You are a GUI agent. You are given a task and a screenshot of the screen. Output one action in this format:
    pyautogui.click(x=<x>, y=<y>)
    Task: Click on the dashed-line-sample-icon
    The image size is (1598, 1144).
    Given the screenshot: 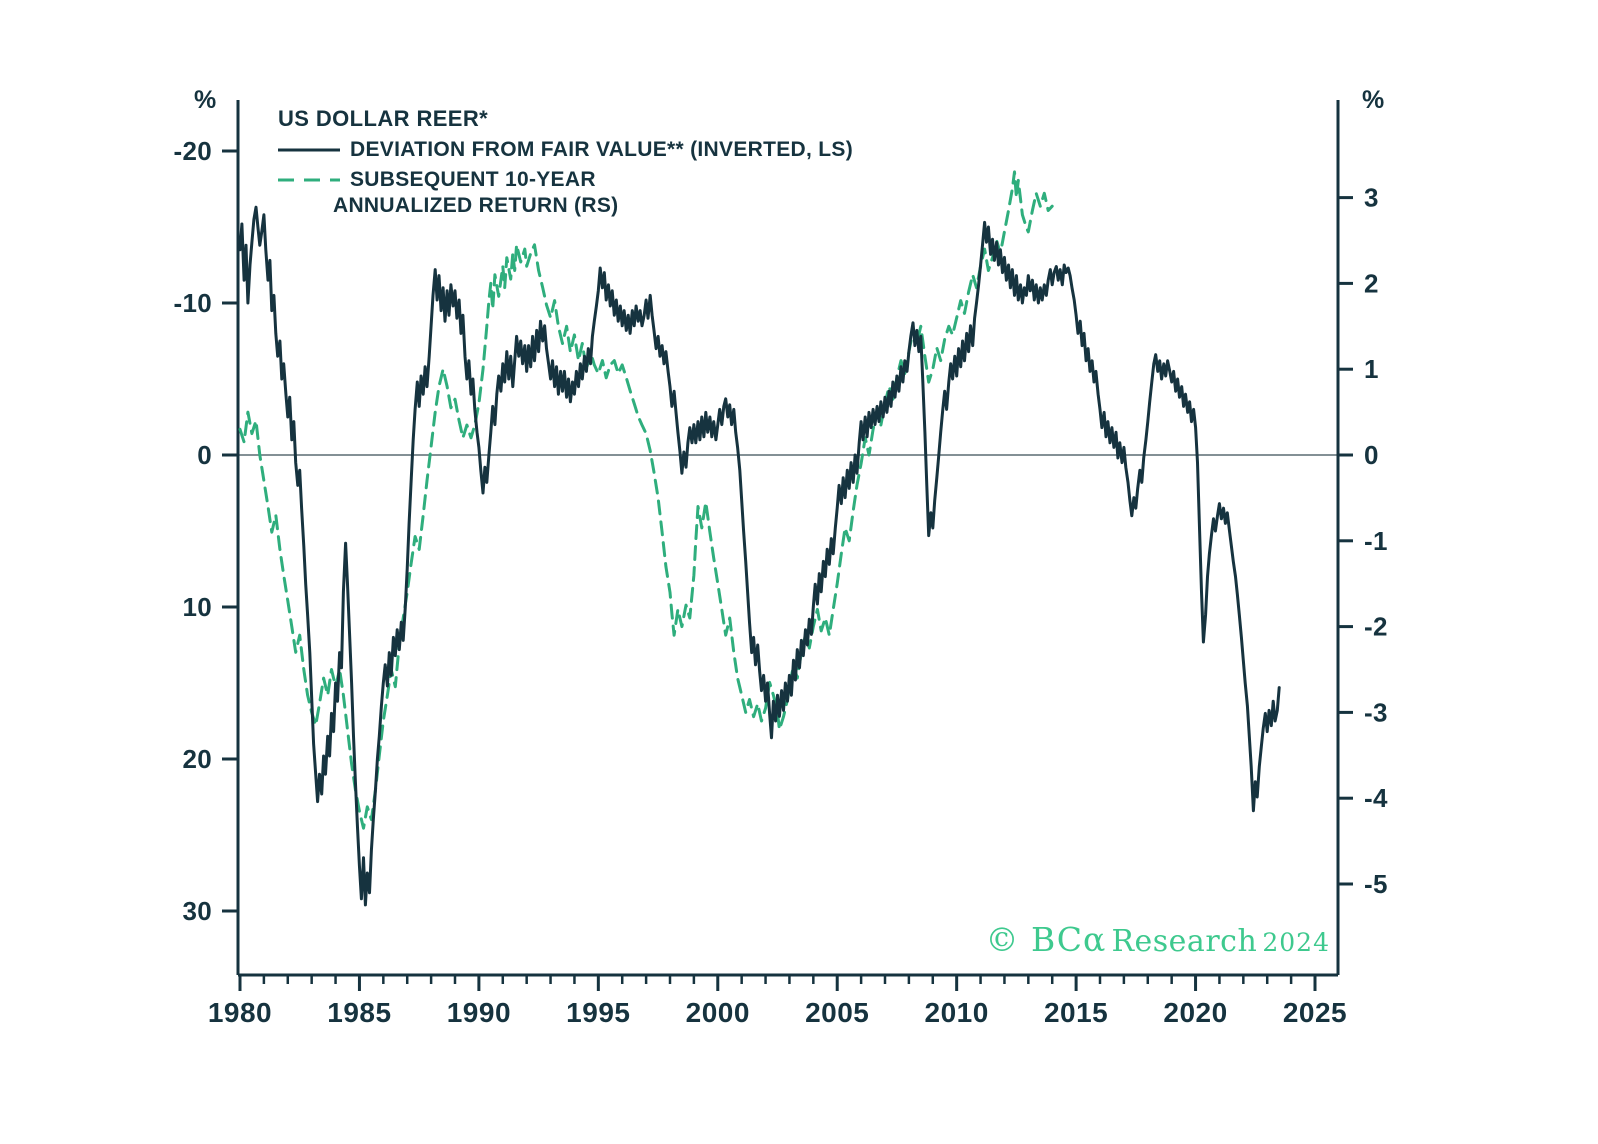 What is the action you would take?
    pyautogui.click(x=309, y=180)
    